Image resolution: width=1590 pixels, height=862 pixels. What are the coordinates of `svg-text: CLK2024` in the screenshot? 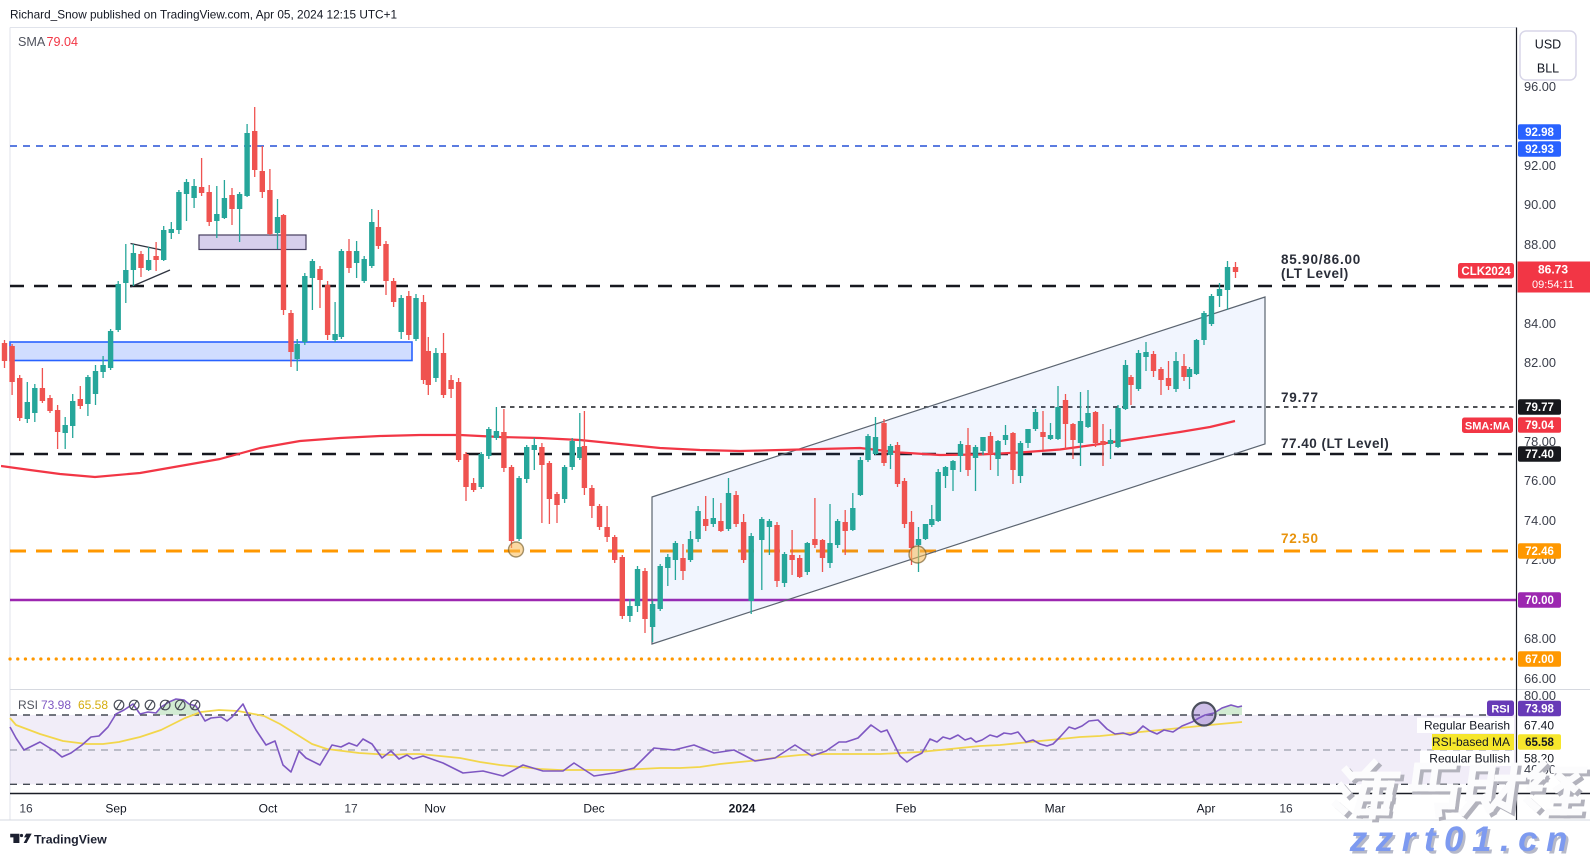 It's located at (1486, 272).